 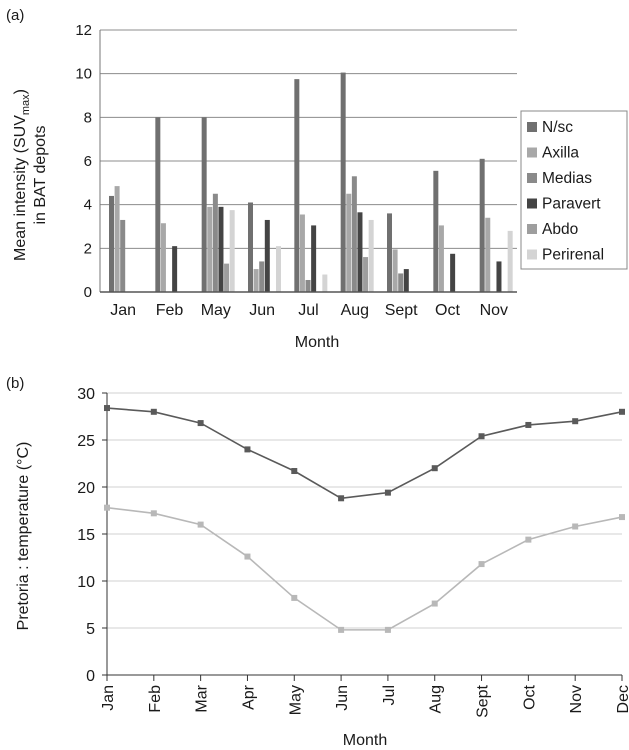 What do you see at coordinates (123, 255) in the screenshot?
I see `bar-medias-jan` at bounding box center [123, 255].